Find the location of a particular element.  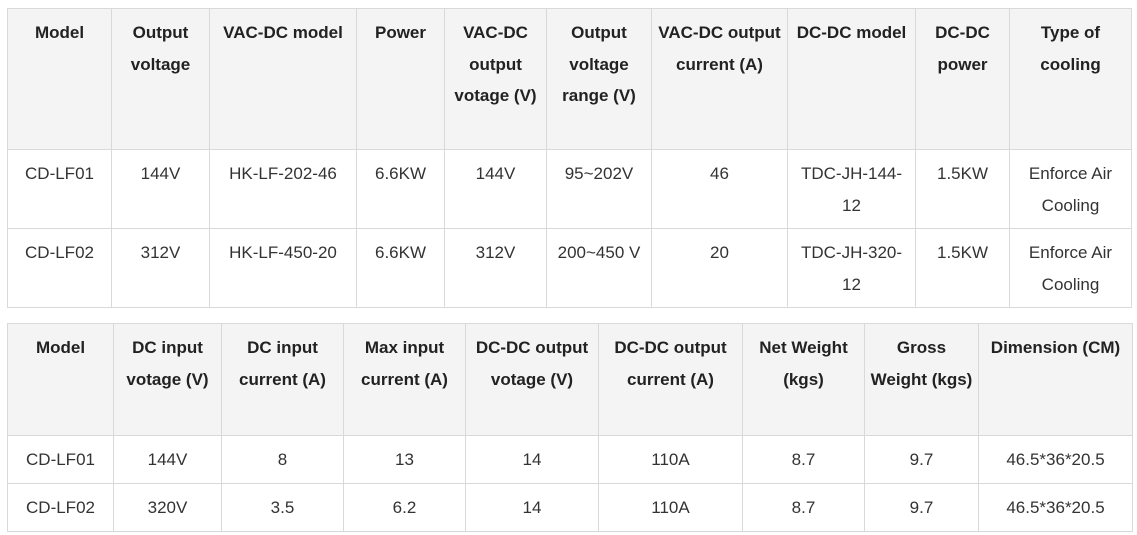

header-cell: Output voltage range (V) is located at coordinates (599, 79).